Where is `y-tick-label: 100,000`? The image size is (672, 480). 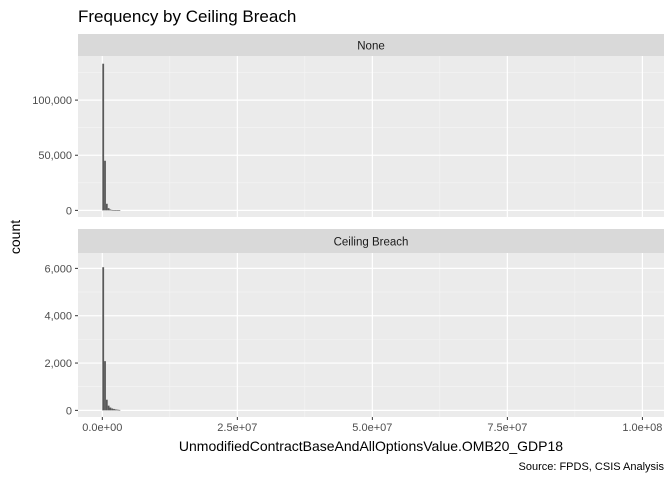 y-tick-label: 100,000 is located at coordinates (52, 101).